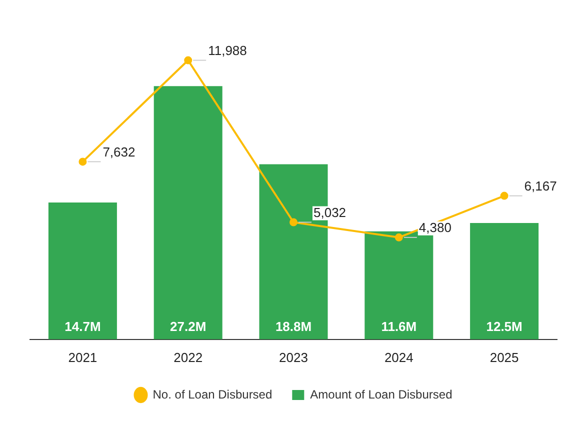  I want to click on data-label: 4,380, so click(435, 227).